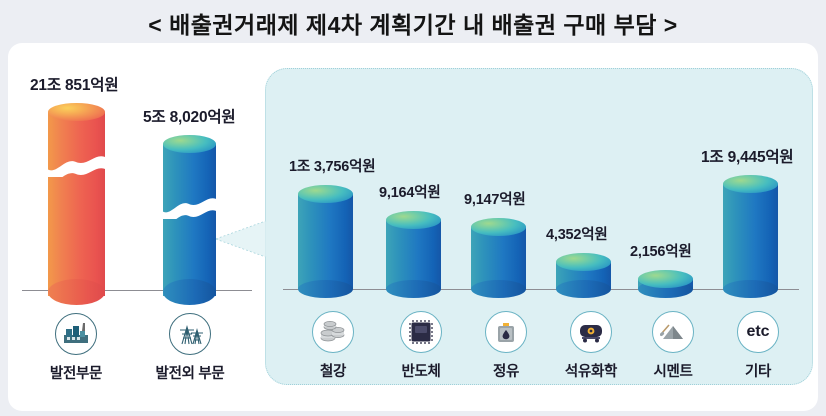 The height and width of the screenshot is (416, 826). I want to click on category-steel: 철강, so click(333, 346).